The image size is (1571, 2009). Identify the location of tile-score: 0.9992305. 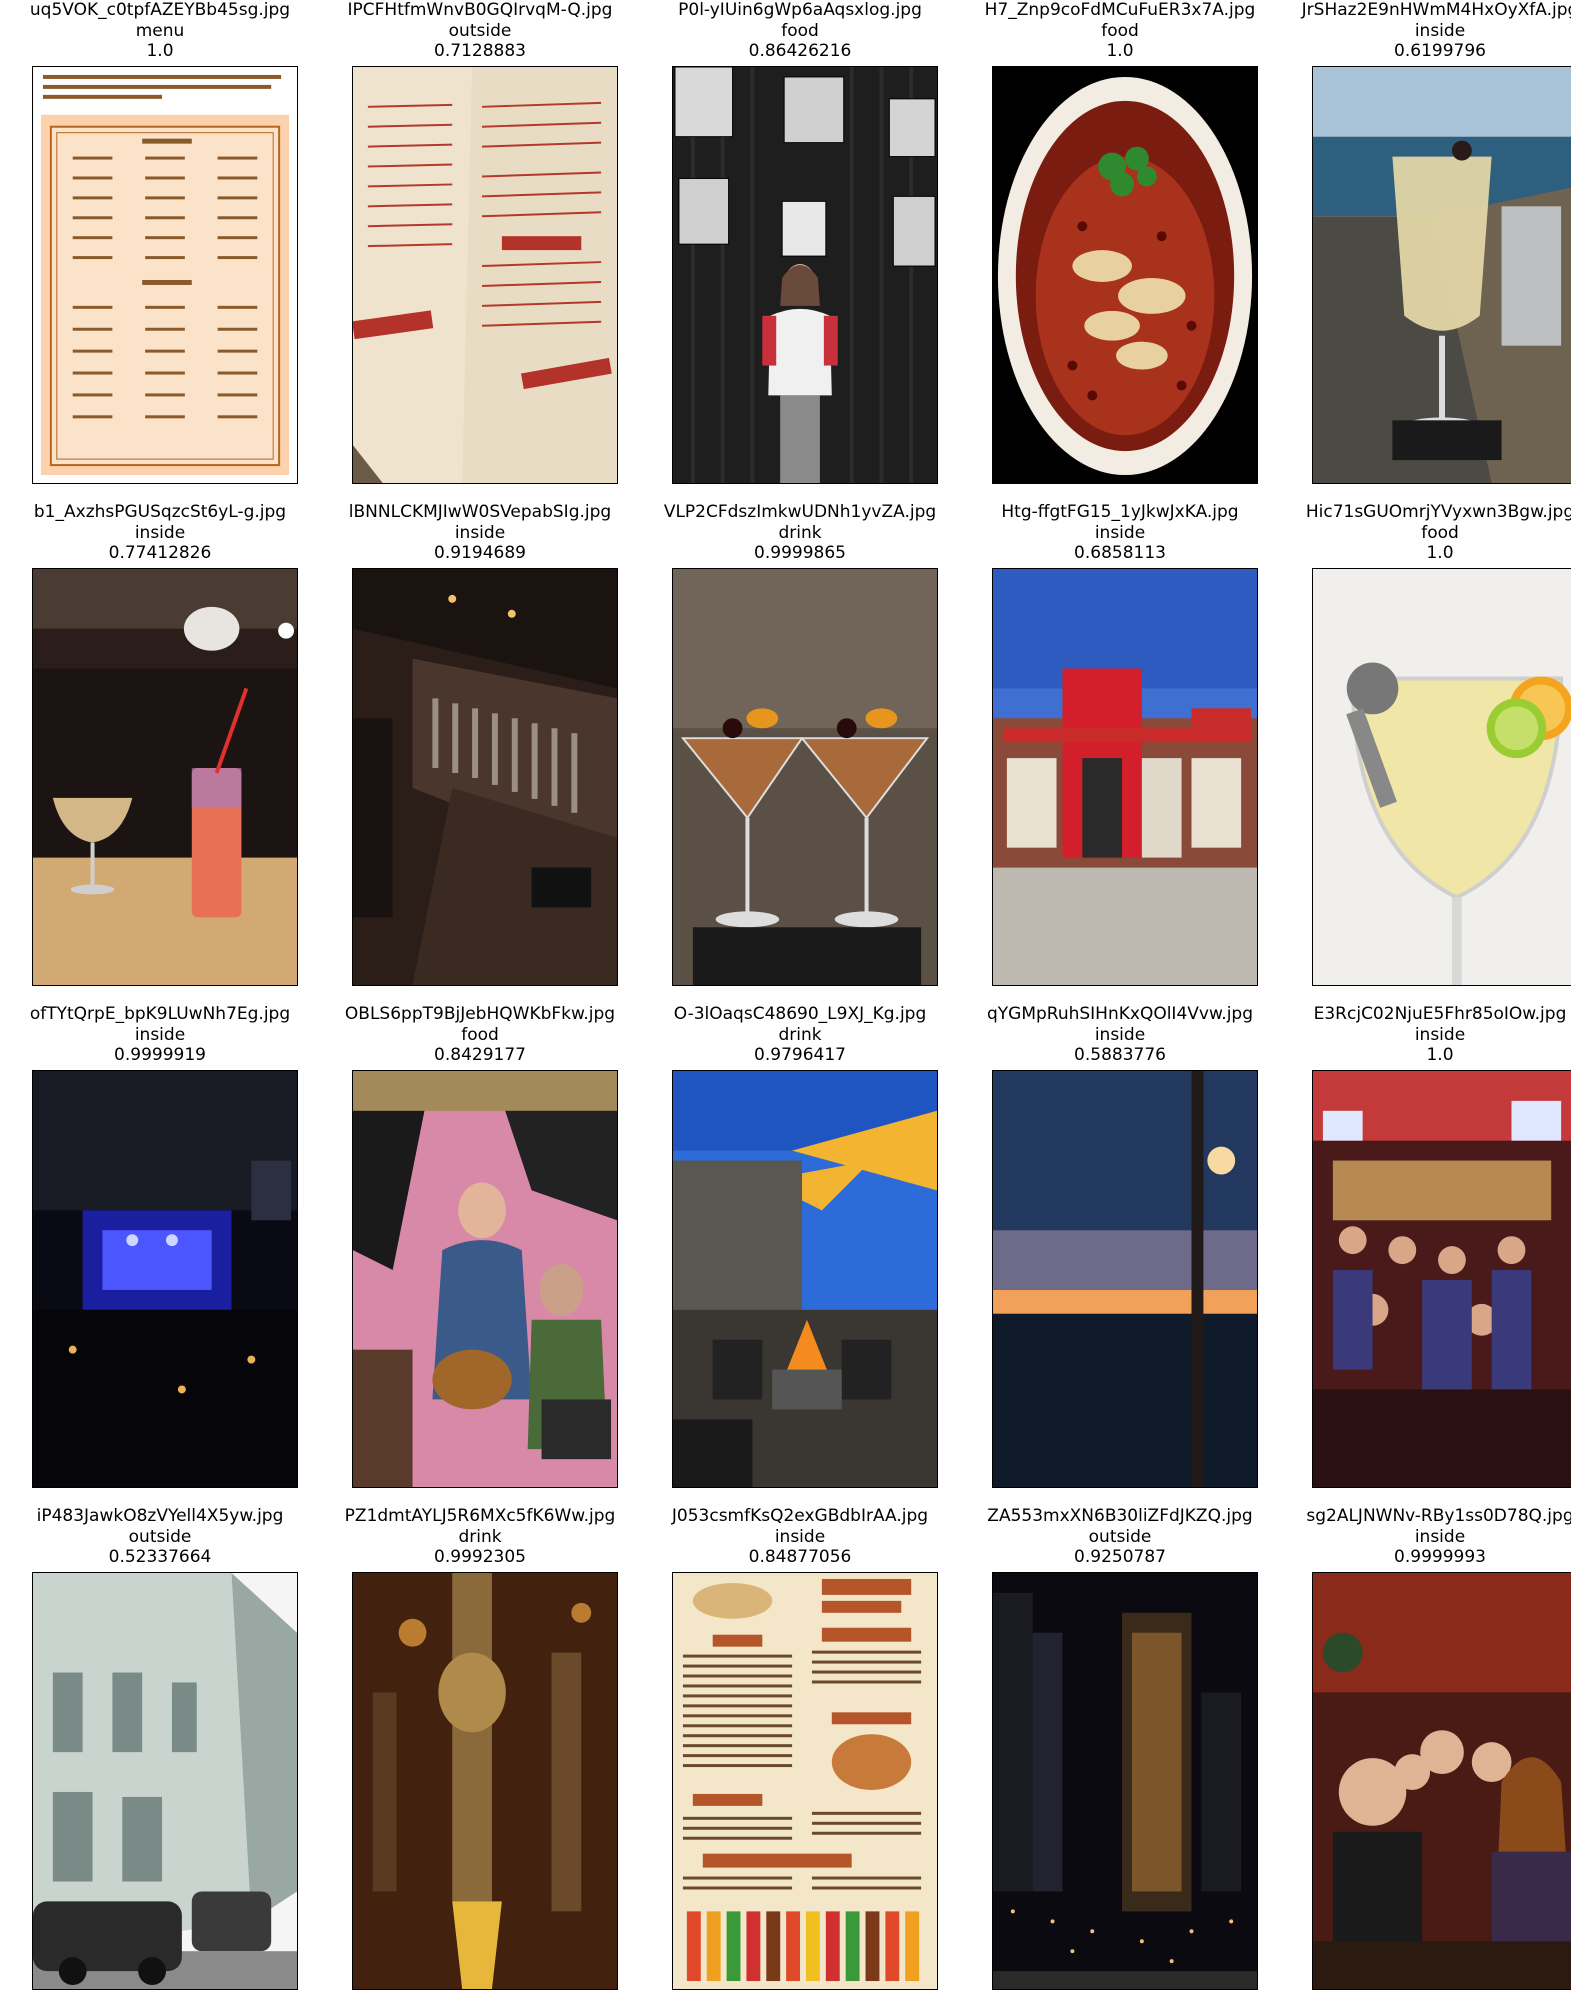
(480, 1557).